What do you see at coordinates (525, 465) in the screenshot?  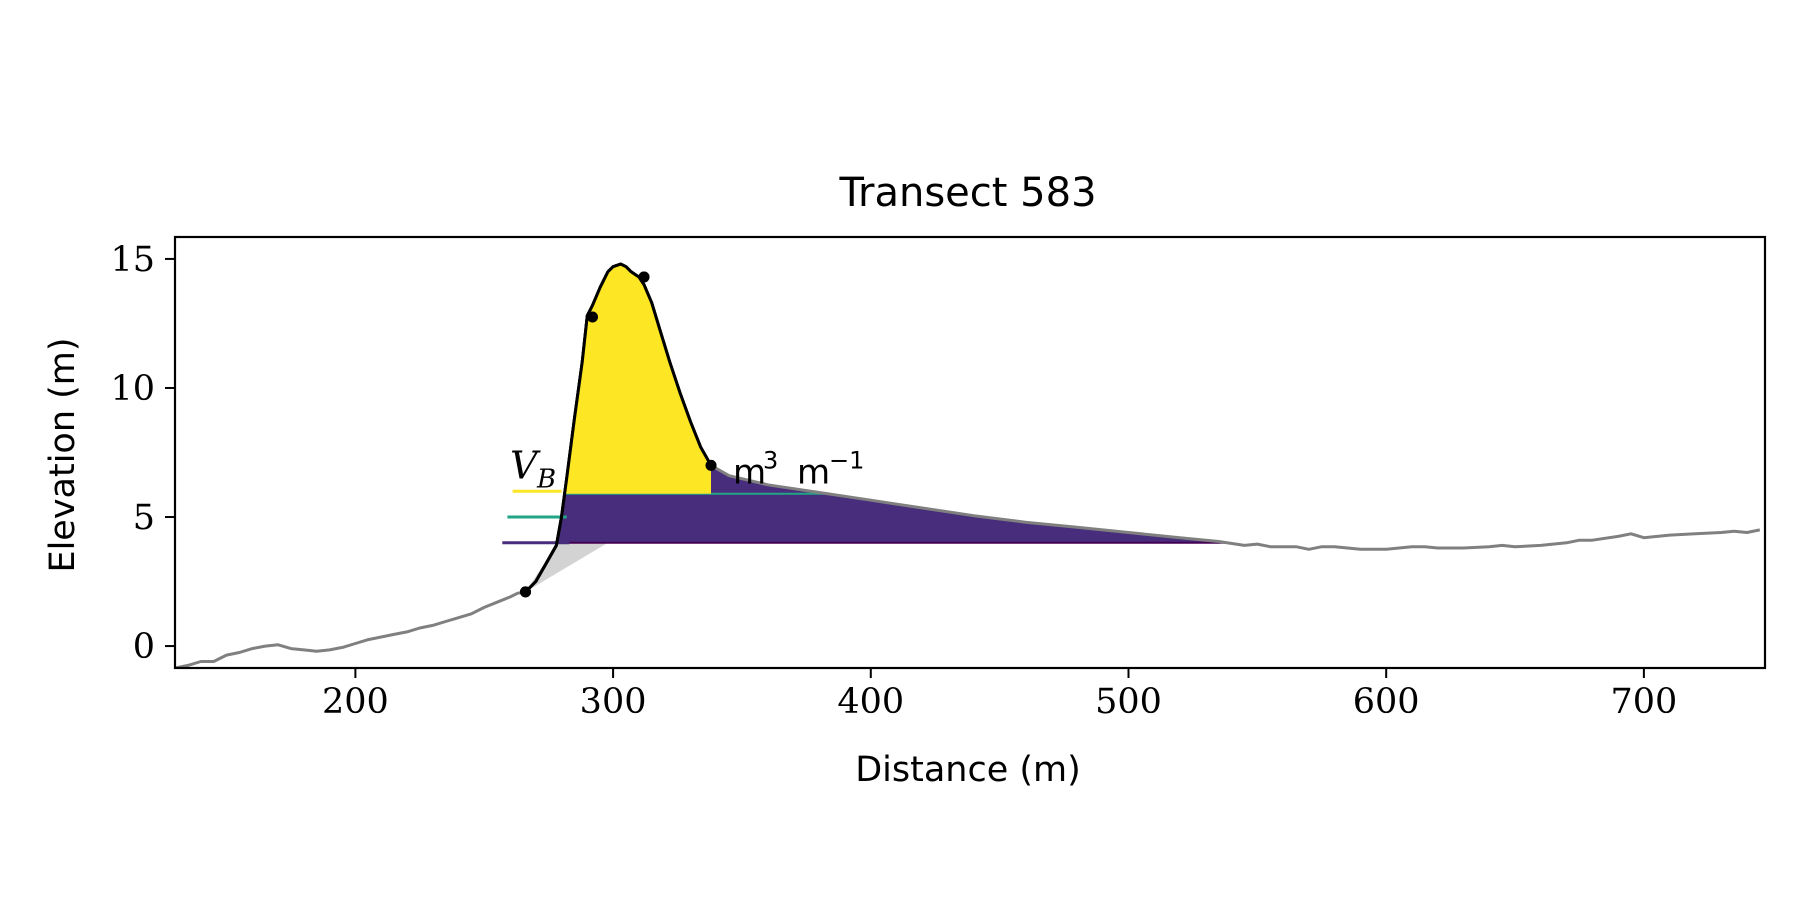 I see `annotation-symbol: V` at bounding box center [525, 465].